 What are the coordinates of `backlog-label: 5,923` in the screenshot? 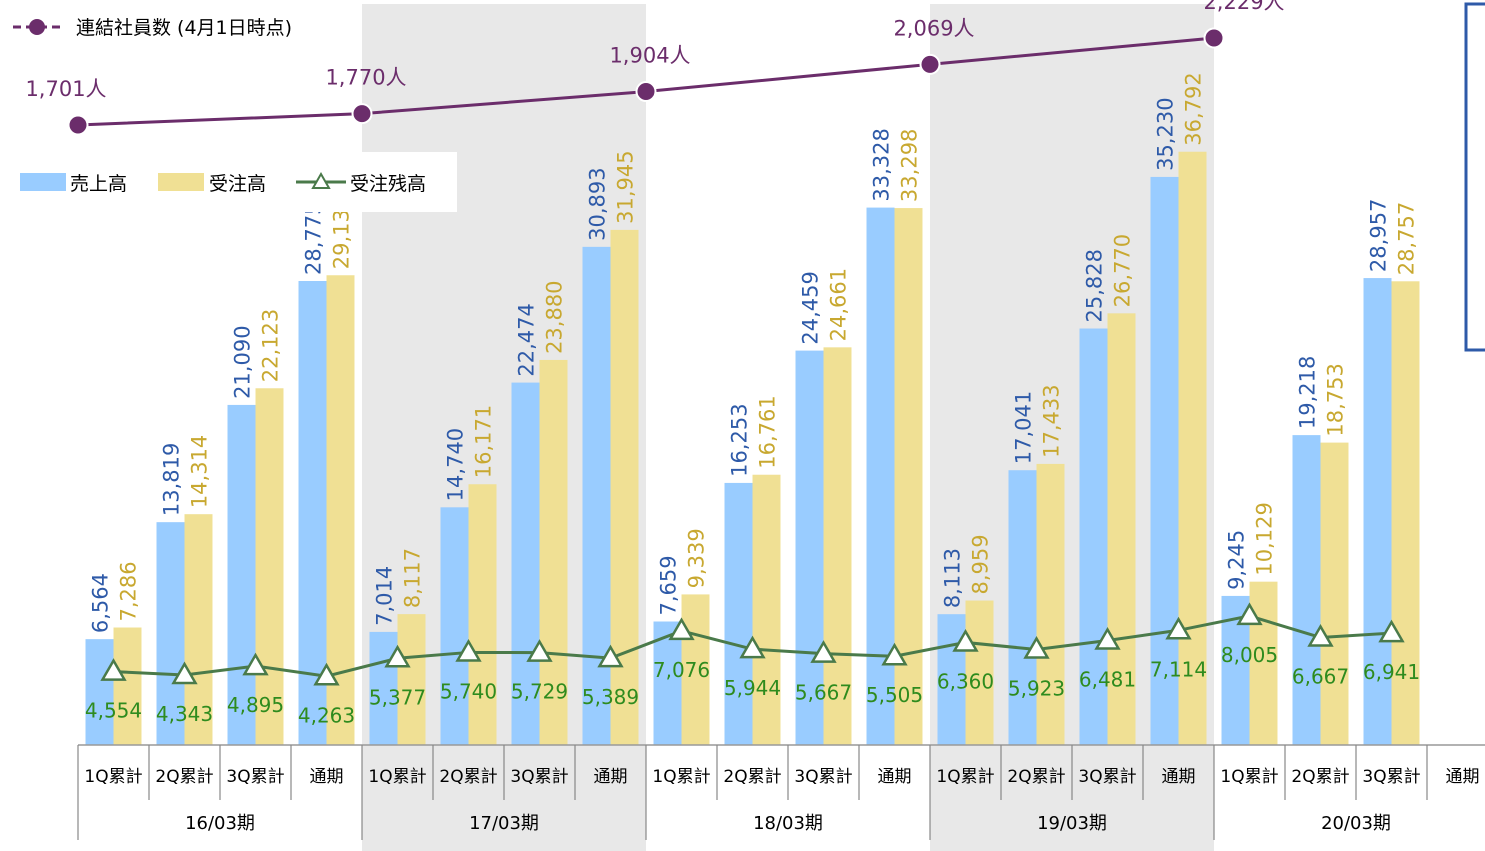 It's located at (1036, 688).